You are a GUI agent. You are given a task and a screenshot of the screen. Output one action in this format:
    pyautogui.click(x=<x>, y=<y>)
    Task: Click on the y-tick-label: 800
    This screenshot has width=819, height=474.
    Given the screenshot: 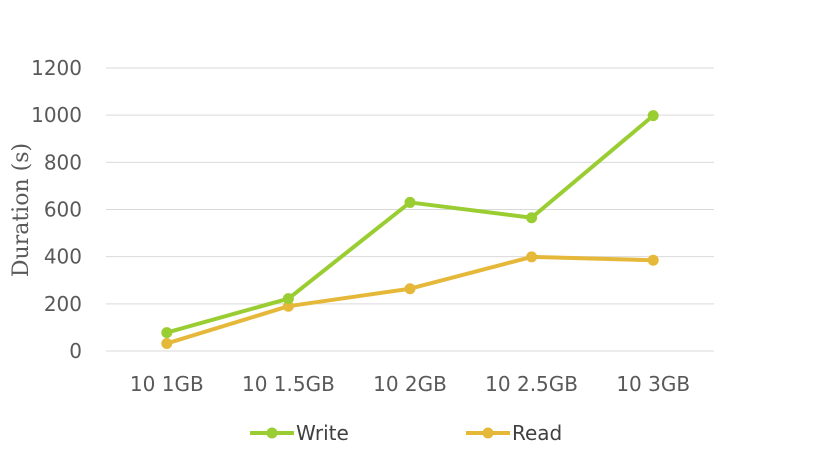 What is the action you would take?
    pyautogui.click(x=63, y=162)
    